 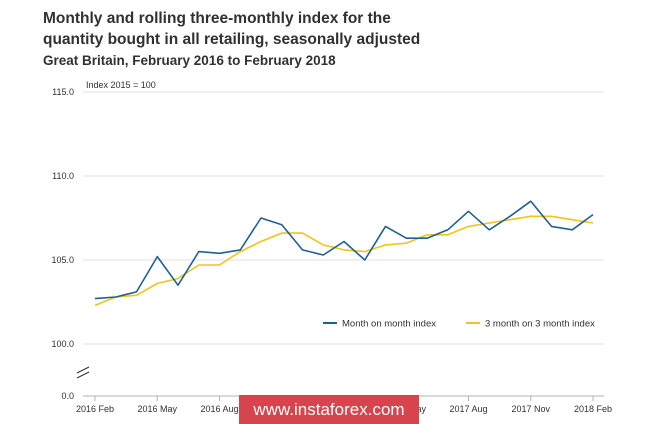 I want to click on unit-label: Index 2015 = 100, so click(x=121, y=85).